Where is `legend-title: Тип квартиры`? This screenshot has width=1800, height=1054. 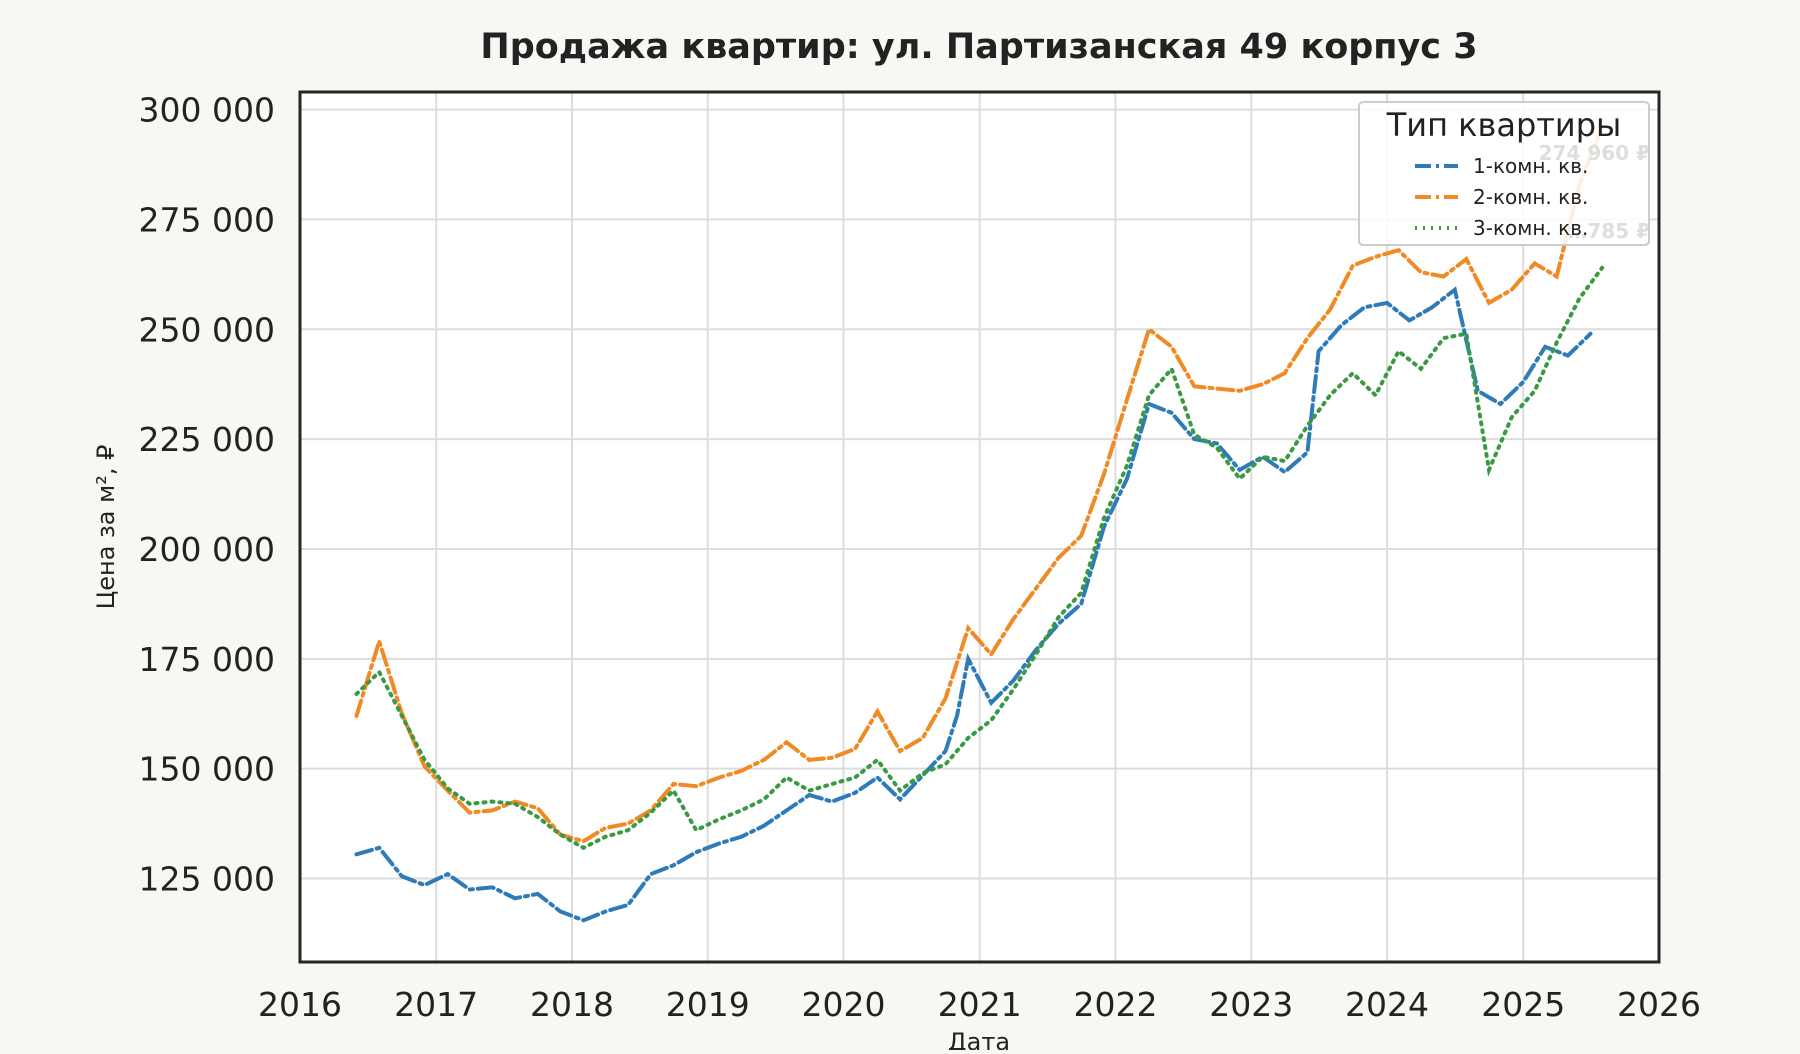 legend-title: Тип квартиры is located at coordinates (1504, 125).